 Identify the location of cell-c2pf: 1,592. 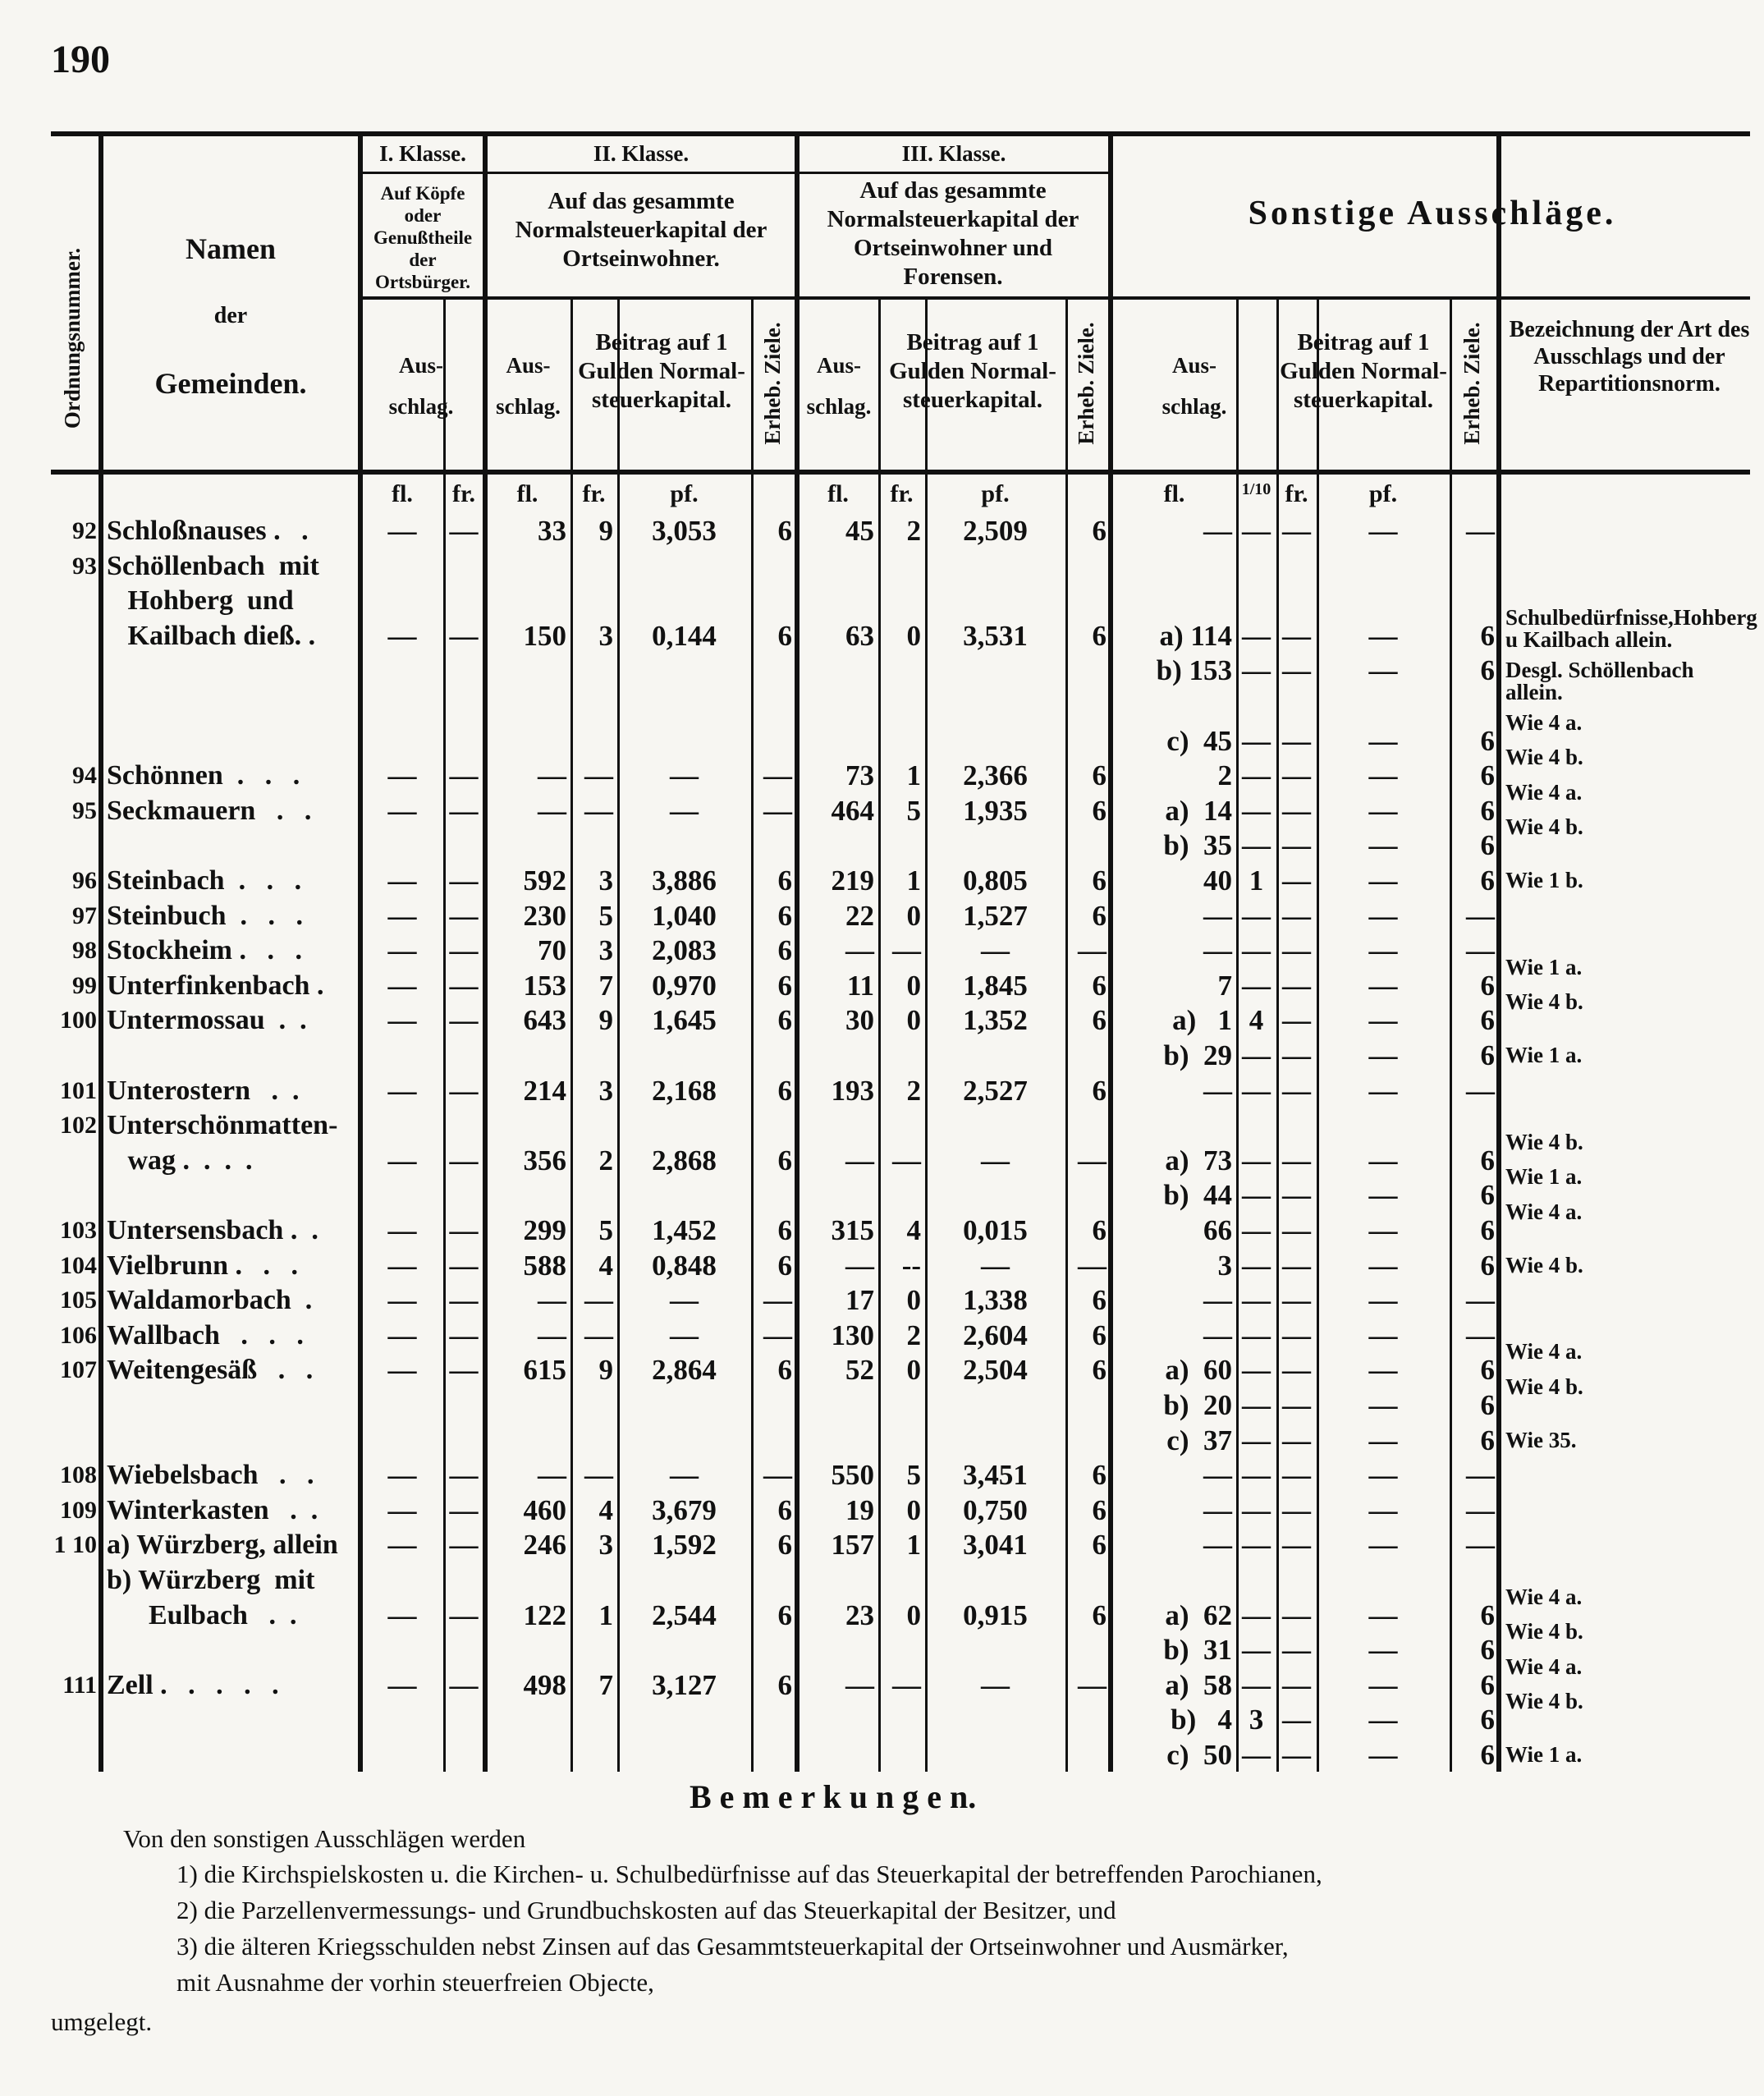
(684, 1545).